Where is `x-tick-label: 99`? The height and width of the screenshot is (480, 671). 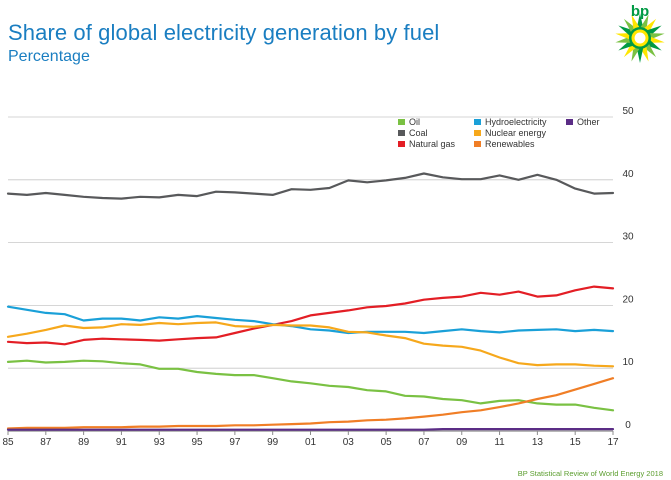 x-tick-label: 99 is located at coordinates (273, 442).